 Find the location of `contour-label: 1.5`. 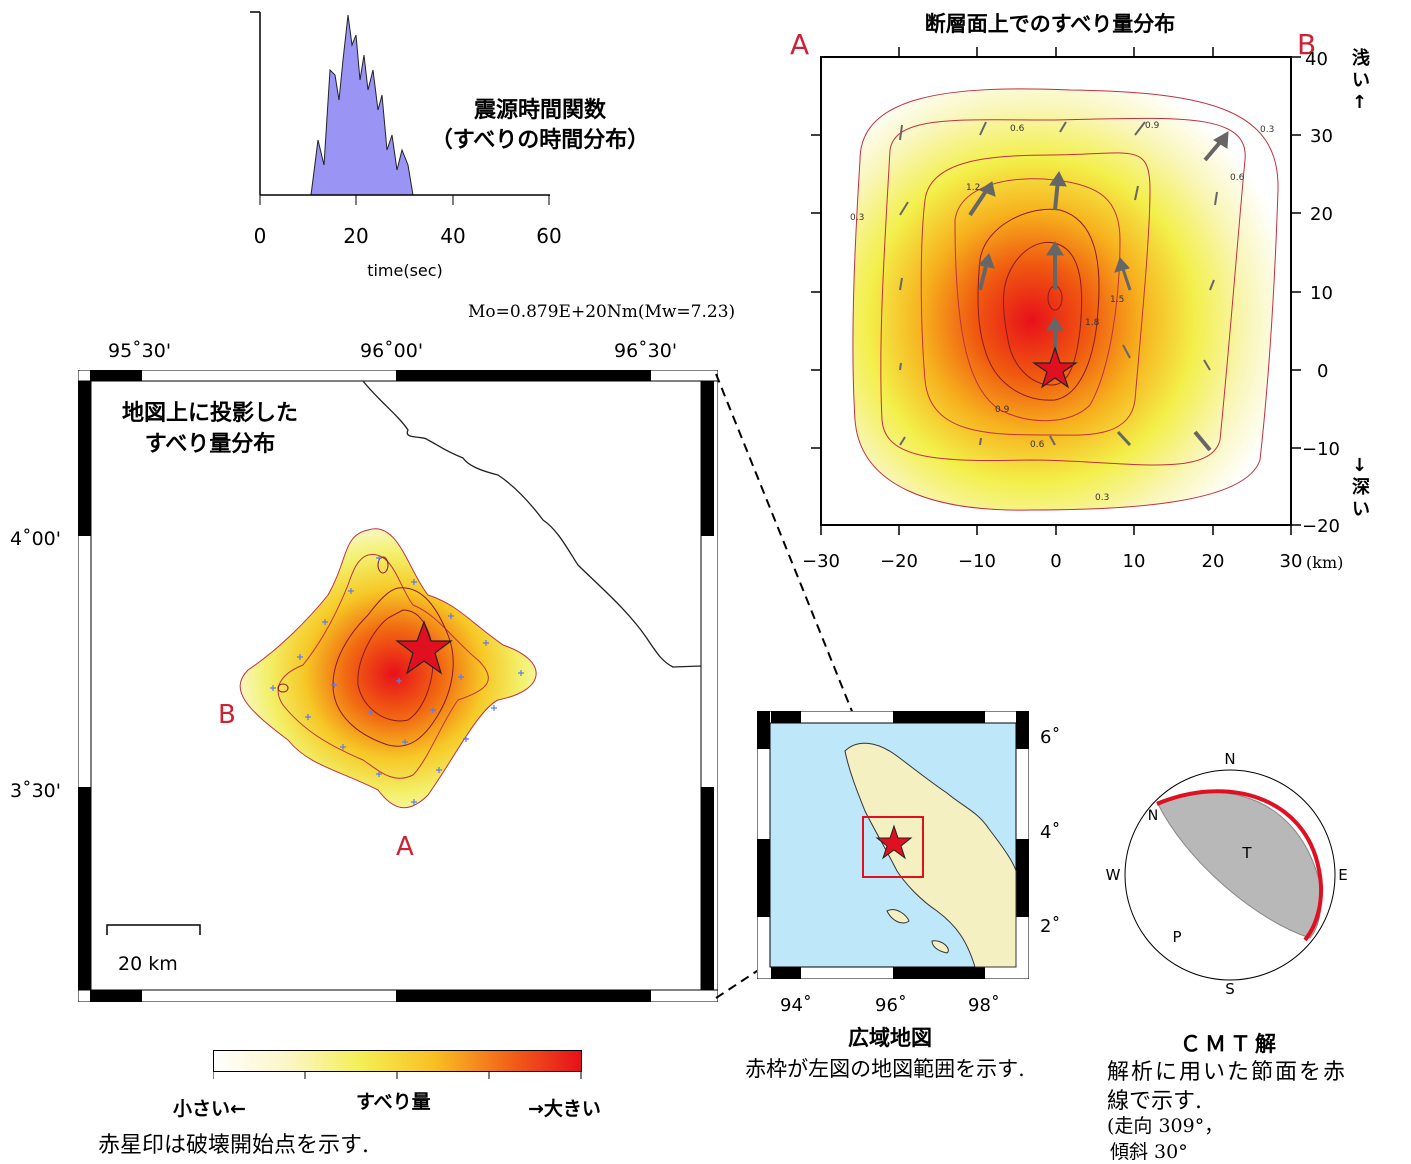

contour-label: 1.5 is located at coordinates (1117, 300).